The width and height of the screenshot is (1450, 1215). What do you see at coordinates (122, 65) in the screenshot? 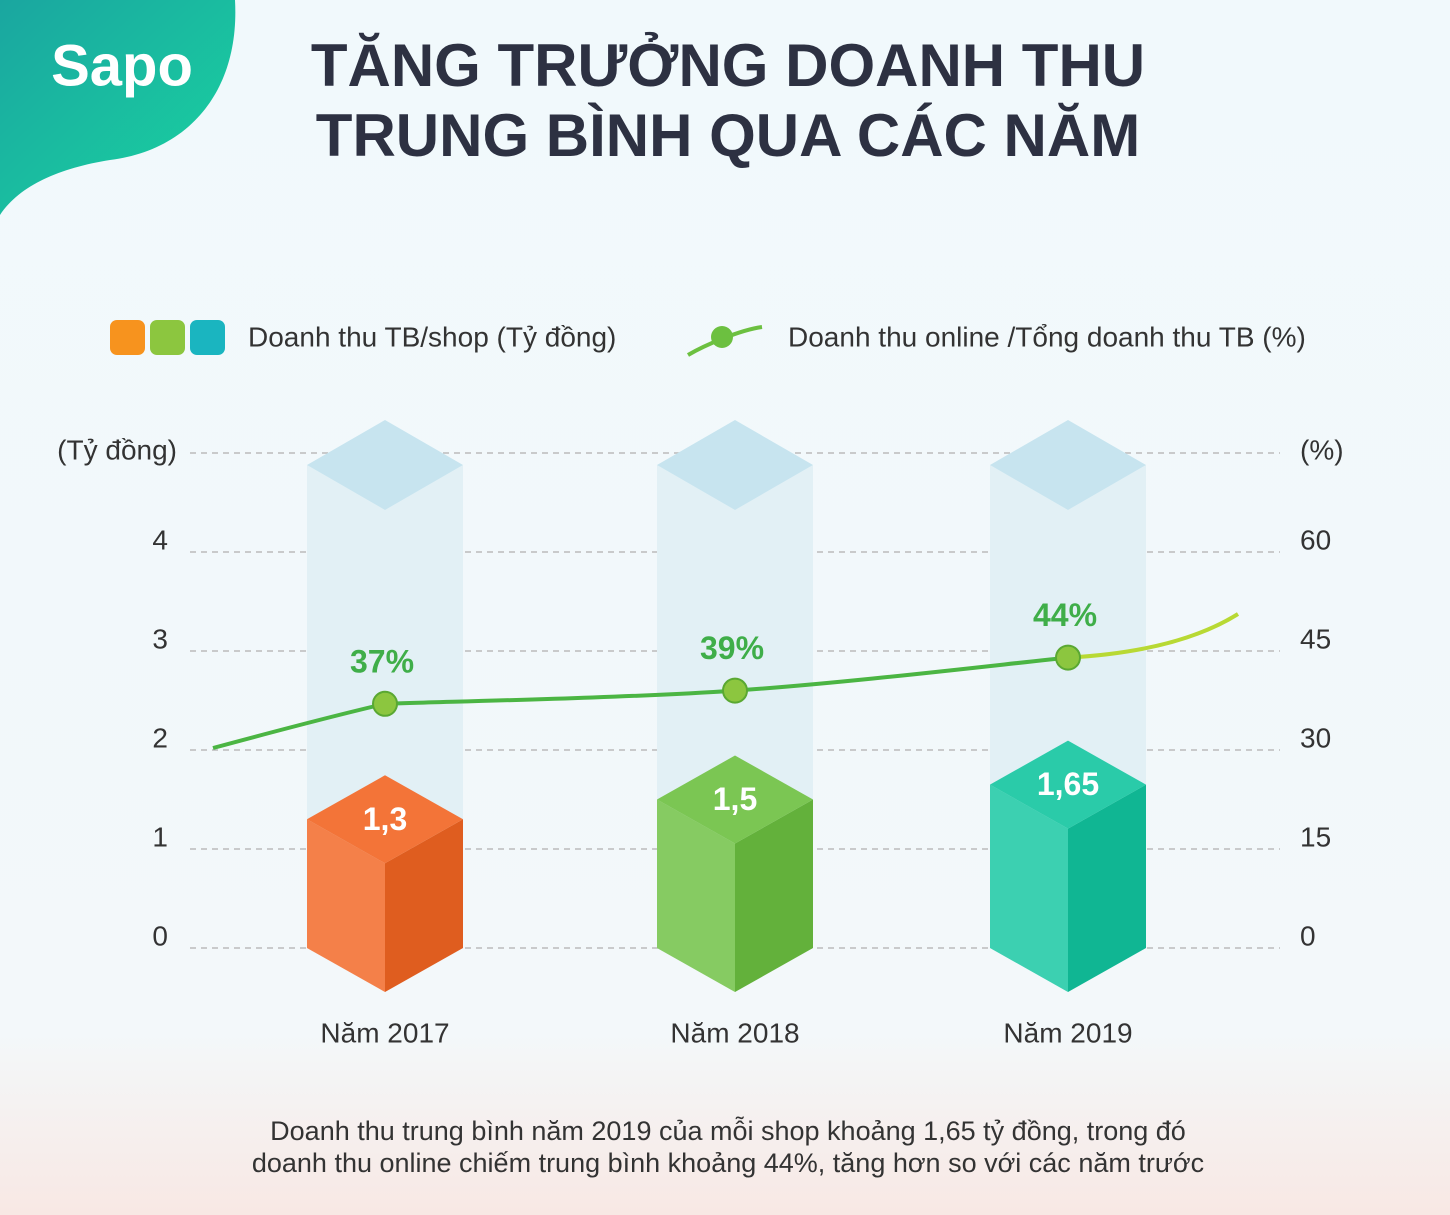
I see `logo-text: Sapo` at bounding box center [122, 65].